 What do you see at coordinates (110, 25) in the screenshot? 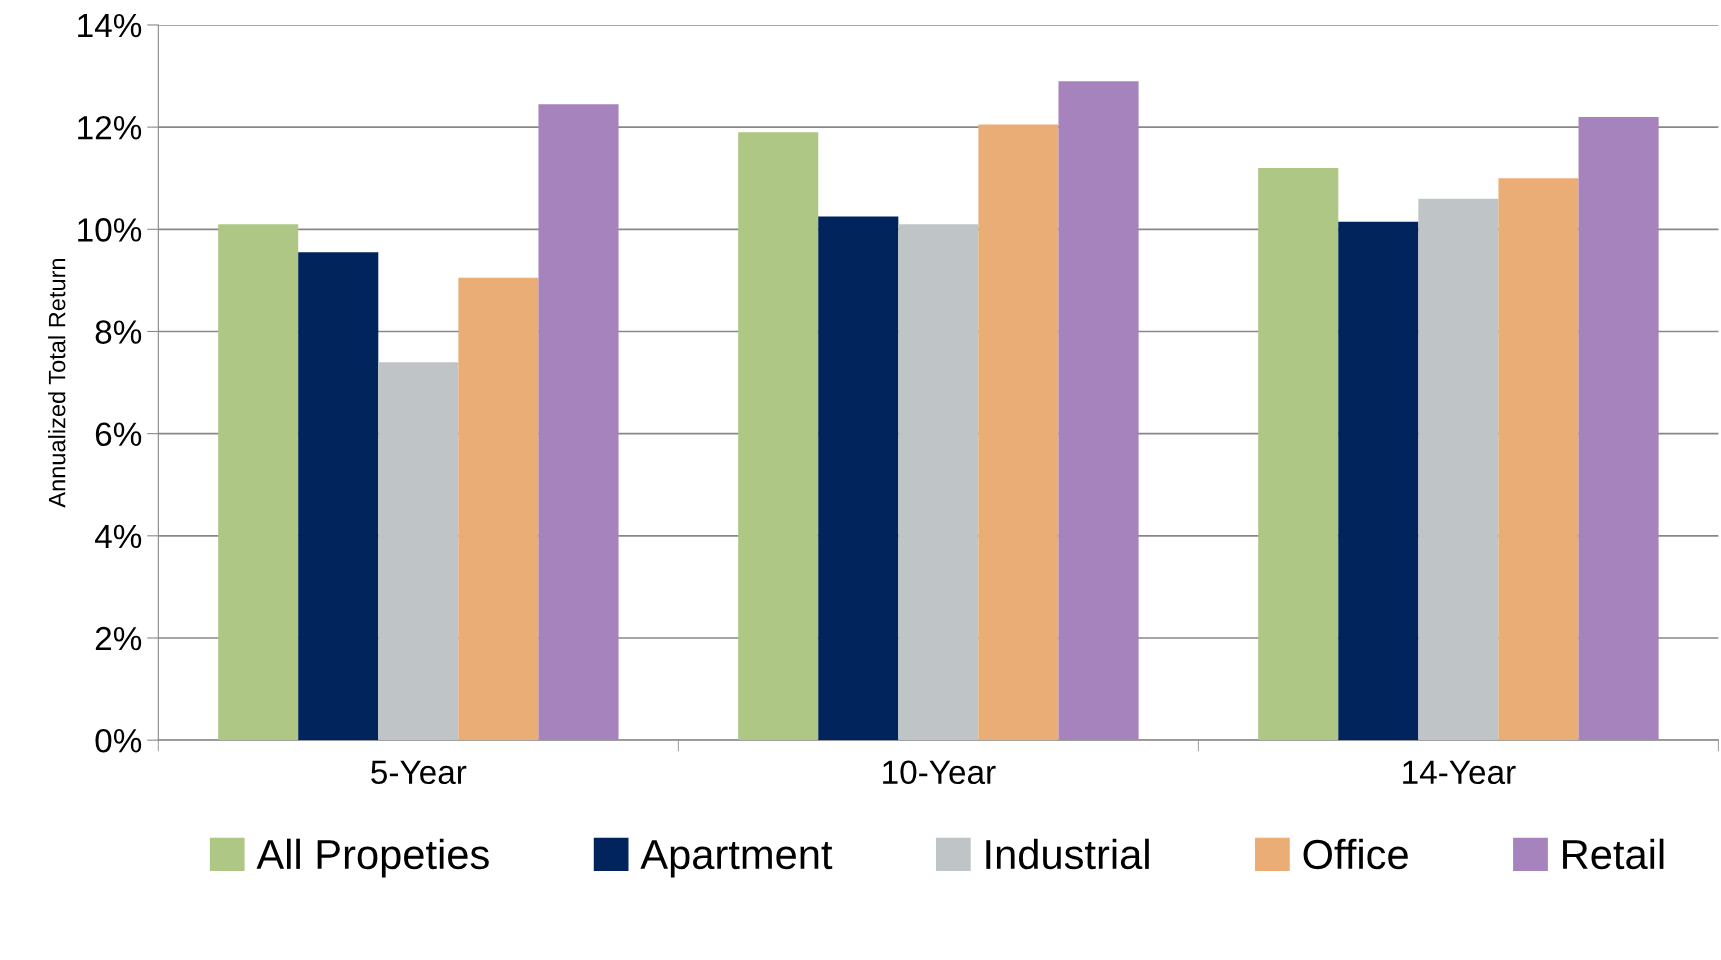
I see `y-tick-label: 14%` at bounding box center [110, 25].